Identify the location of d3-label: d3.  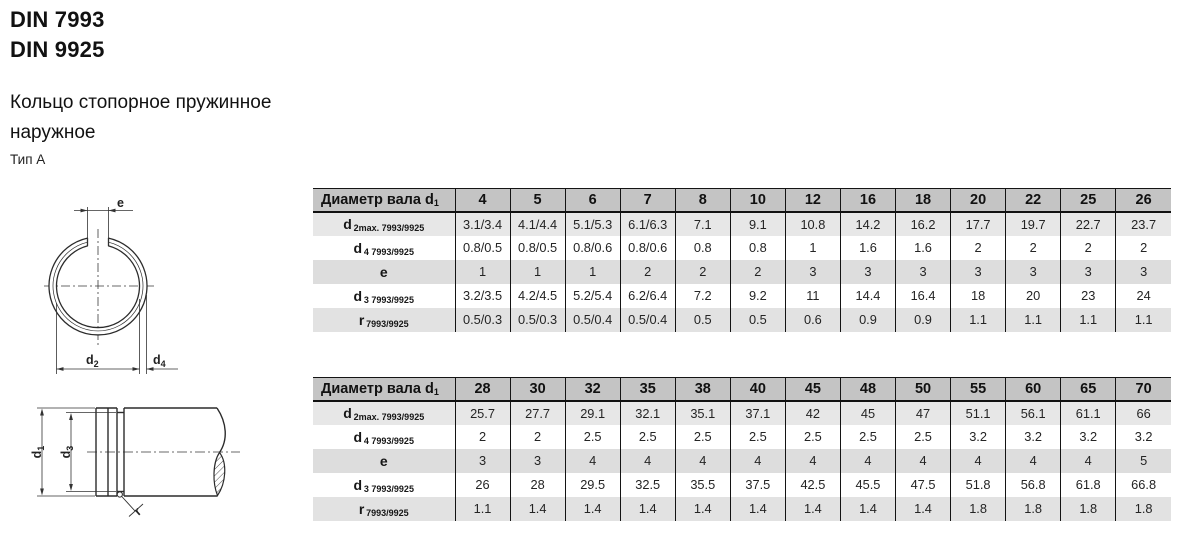
(67, 452).